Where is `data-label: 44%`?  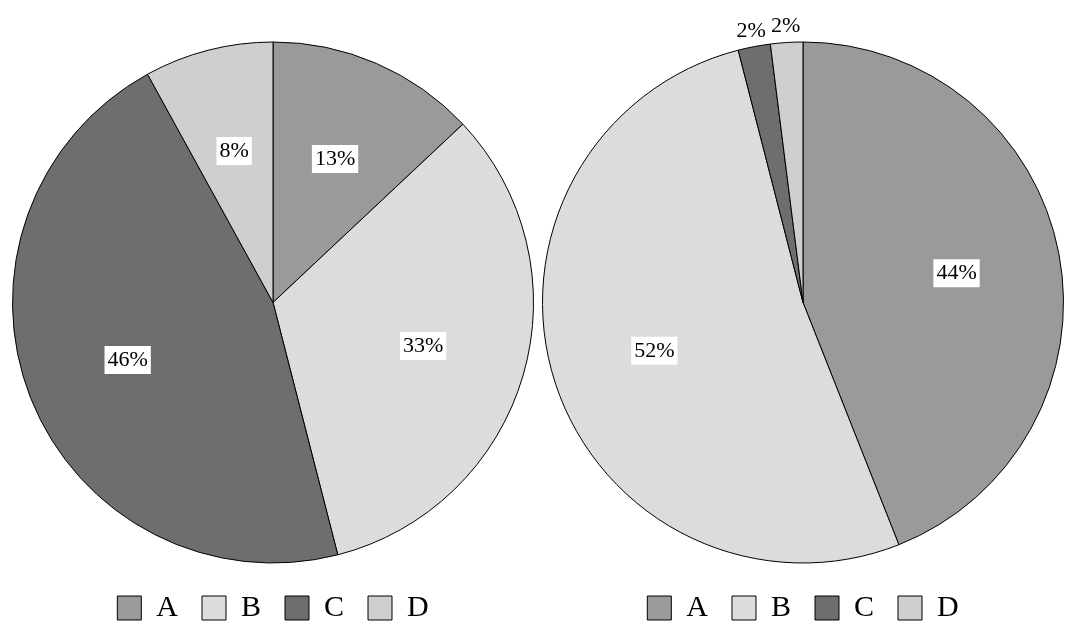
data-label: 44% is located at coordinates (956, 271).